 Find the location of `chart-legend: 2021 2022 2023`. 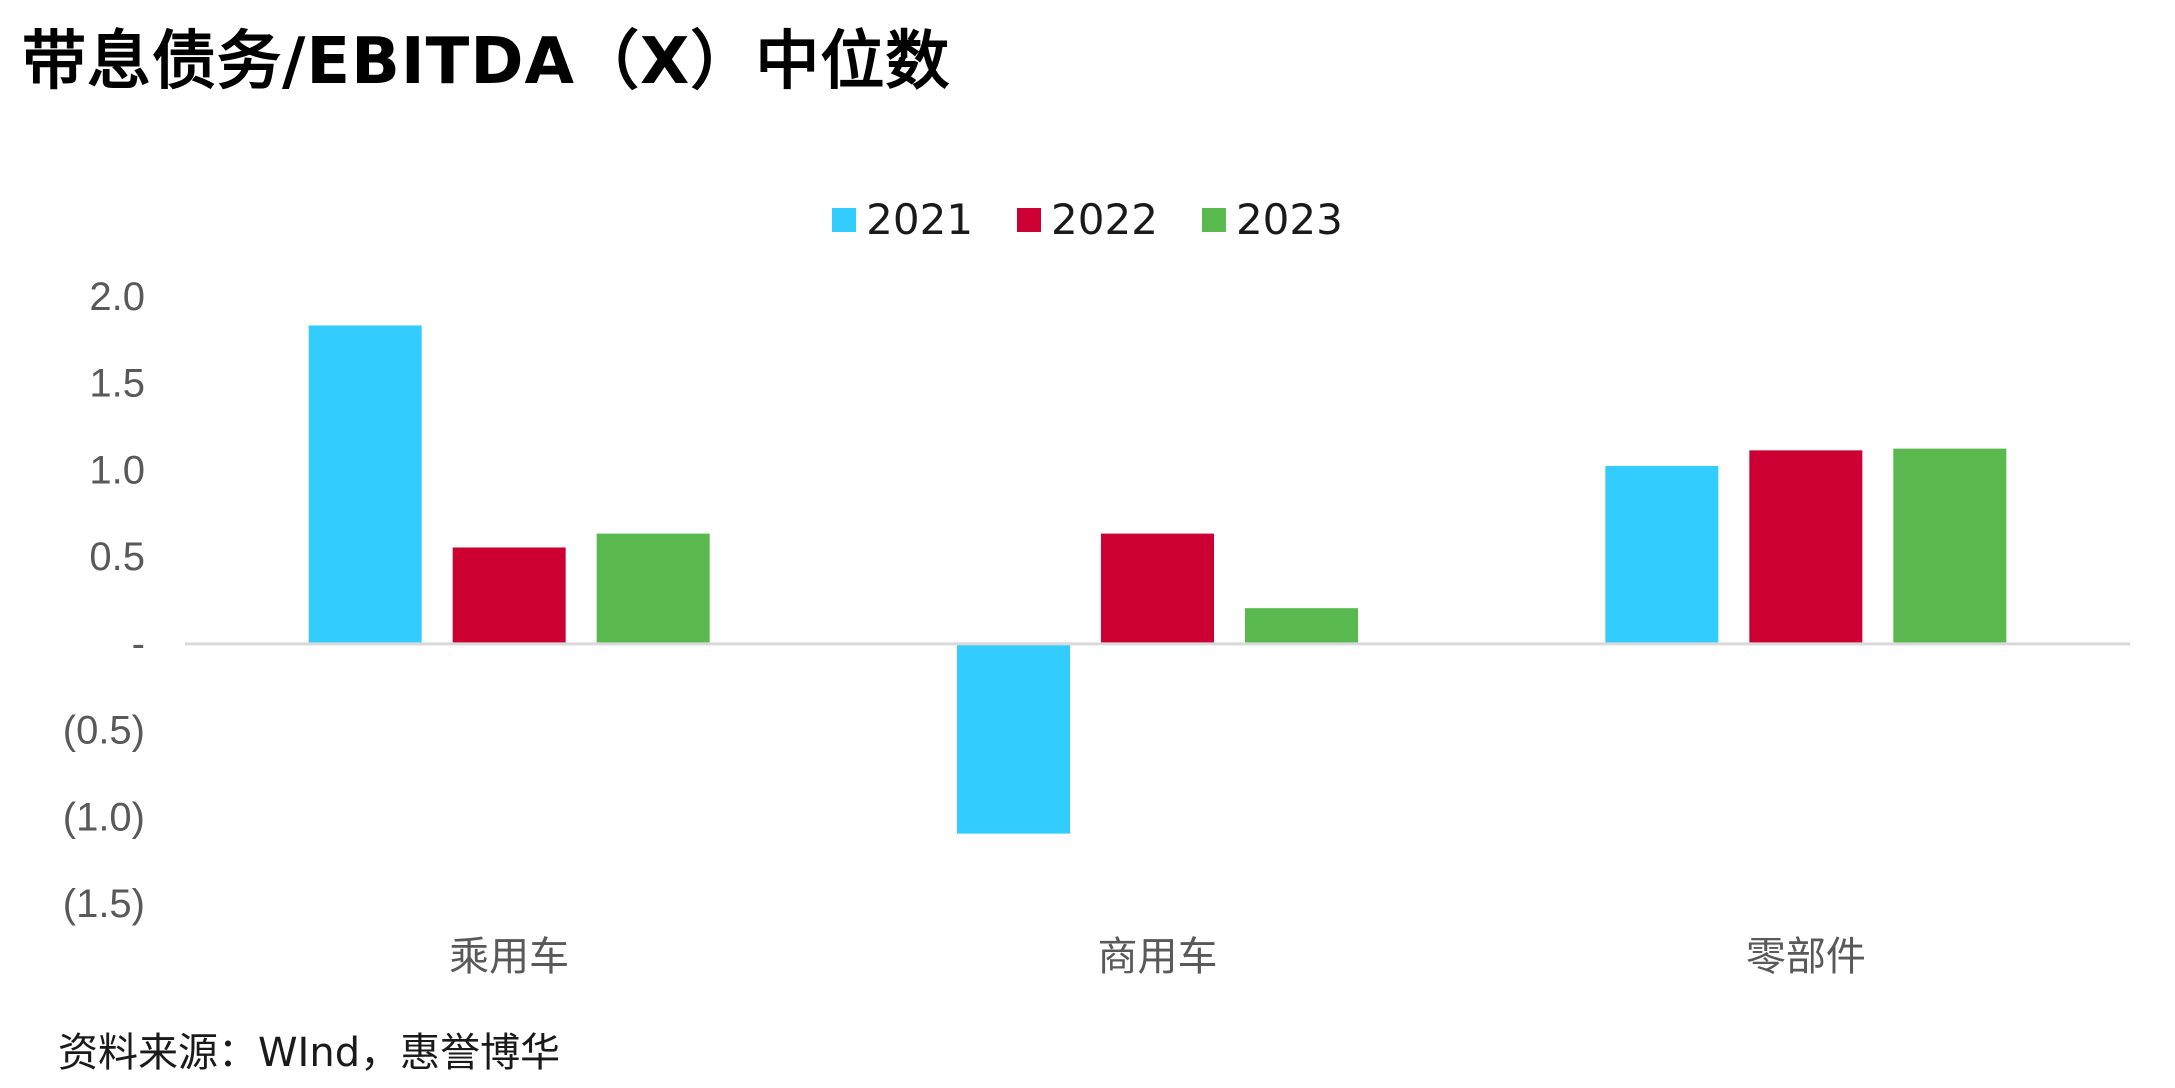

chart-legend: 2021 2022 2023 is located at coordinates (1087, 220).